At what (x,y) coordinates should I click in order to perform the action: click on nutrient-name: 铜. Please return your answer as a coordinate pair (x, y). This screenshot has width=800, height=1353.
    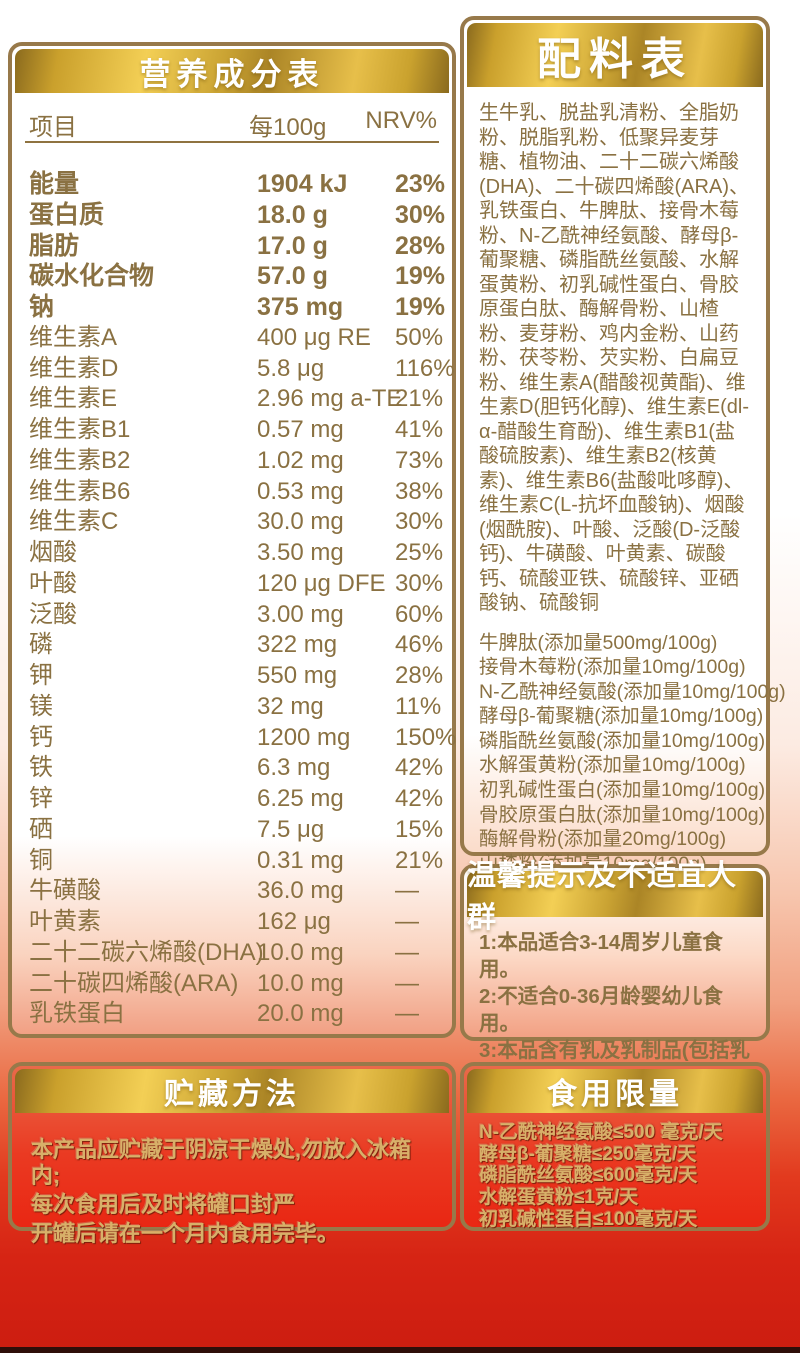
    Looking at the image, I should click on (41, 860).